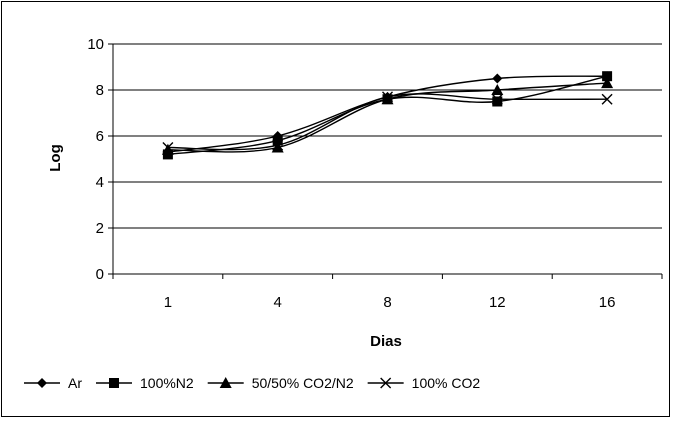 This screenshot has height=423, width=673. I want to click on legend-label: 50/50% CO2/N2, so click(303, 383).